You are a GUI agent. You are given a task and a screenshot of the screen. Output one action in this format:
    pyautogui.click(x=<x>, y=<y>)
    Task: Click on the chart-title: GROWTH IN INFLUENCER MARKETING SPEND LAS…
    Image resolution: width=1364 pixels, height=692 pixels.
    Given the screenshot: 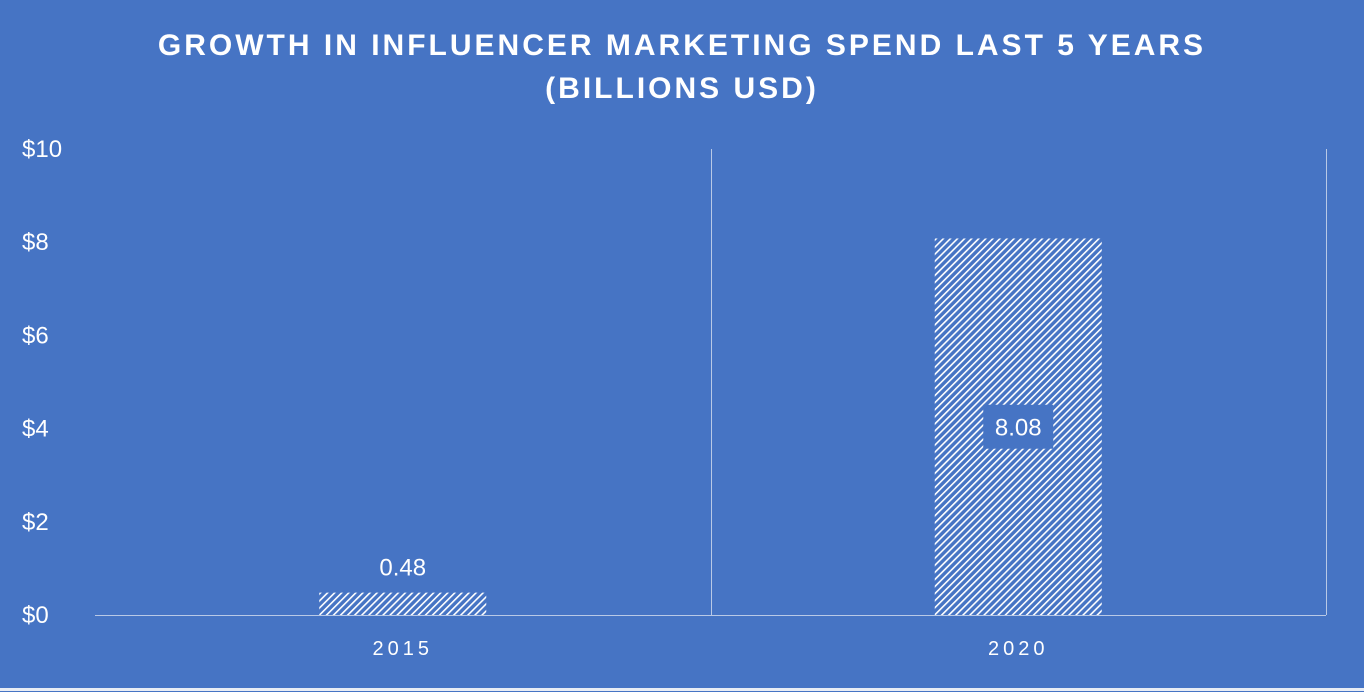 What is the action you would take?
    pyautogui.click(x=682, y=67)
    